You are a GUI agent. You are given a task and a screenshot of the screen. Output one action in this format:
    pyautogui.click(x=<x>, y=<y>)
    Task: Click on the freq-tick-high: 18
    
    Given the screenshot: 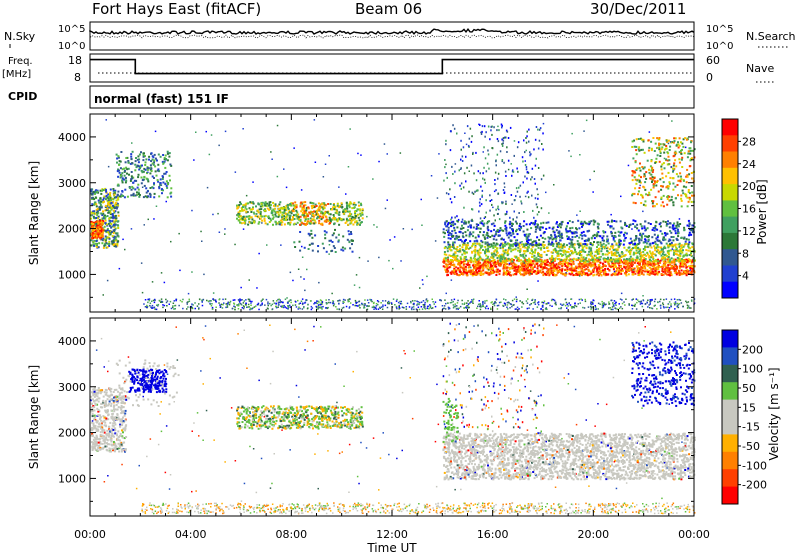 What is the action you would take?
    pyautogui.click(x=75, y=60)
    